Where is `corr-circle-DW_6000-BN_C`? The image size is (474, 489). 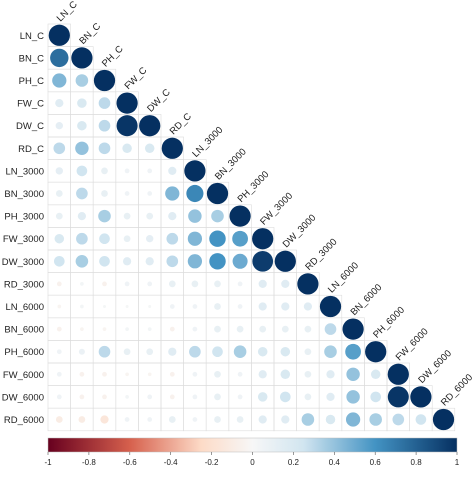 corr-circle-DW_6000-BN_C is located at coordinates (82, 397).